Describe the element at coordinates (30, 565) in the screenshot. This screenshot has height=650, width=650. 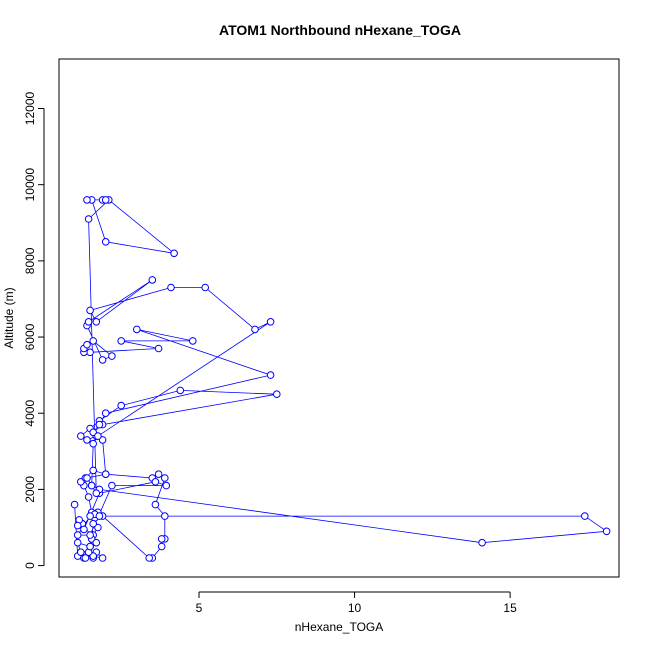
I see `y-tick-label: 0` at that location.